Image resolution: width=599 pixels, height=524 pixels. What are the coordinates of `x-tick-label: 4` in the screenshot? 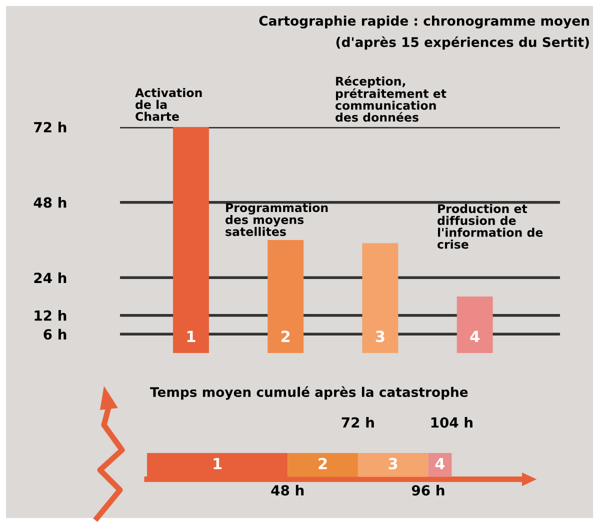 It's located at (475, 336).